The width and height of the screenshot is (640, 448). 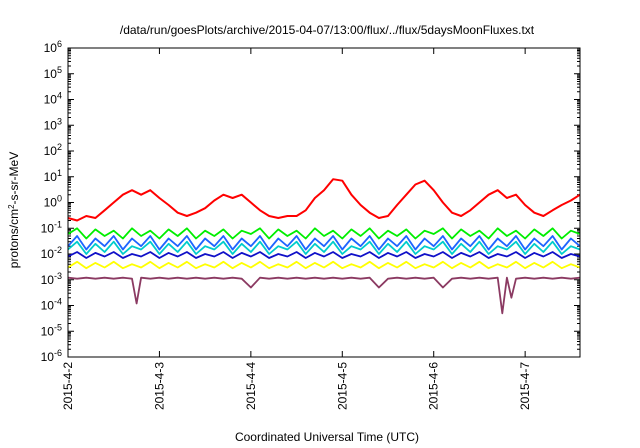 I want to click on x-tick-label: 2015-4-6, so click(x=434, y=386).